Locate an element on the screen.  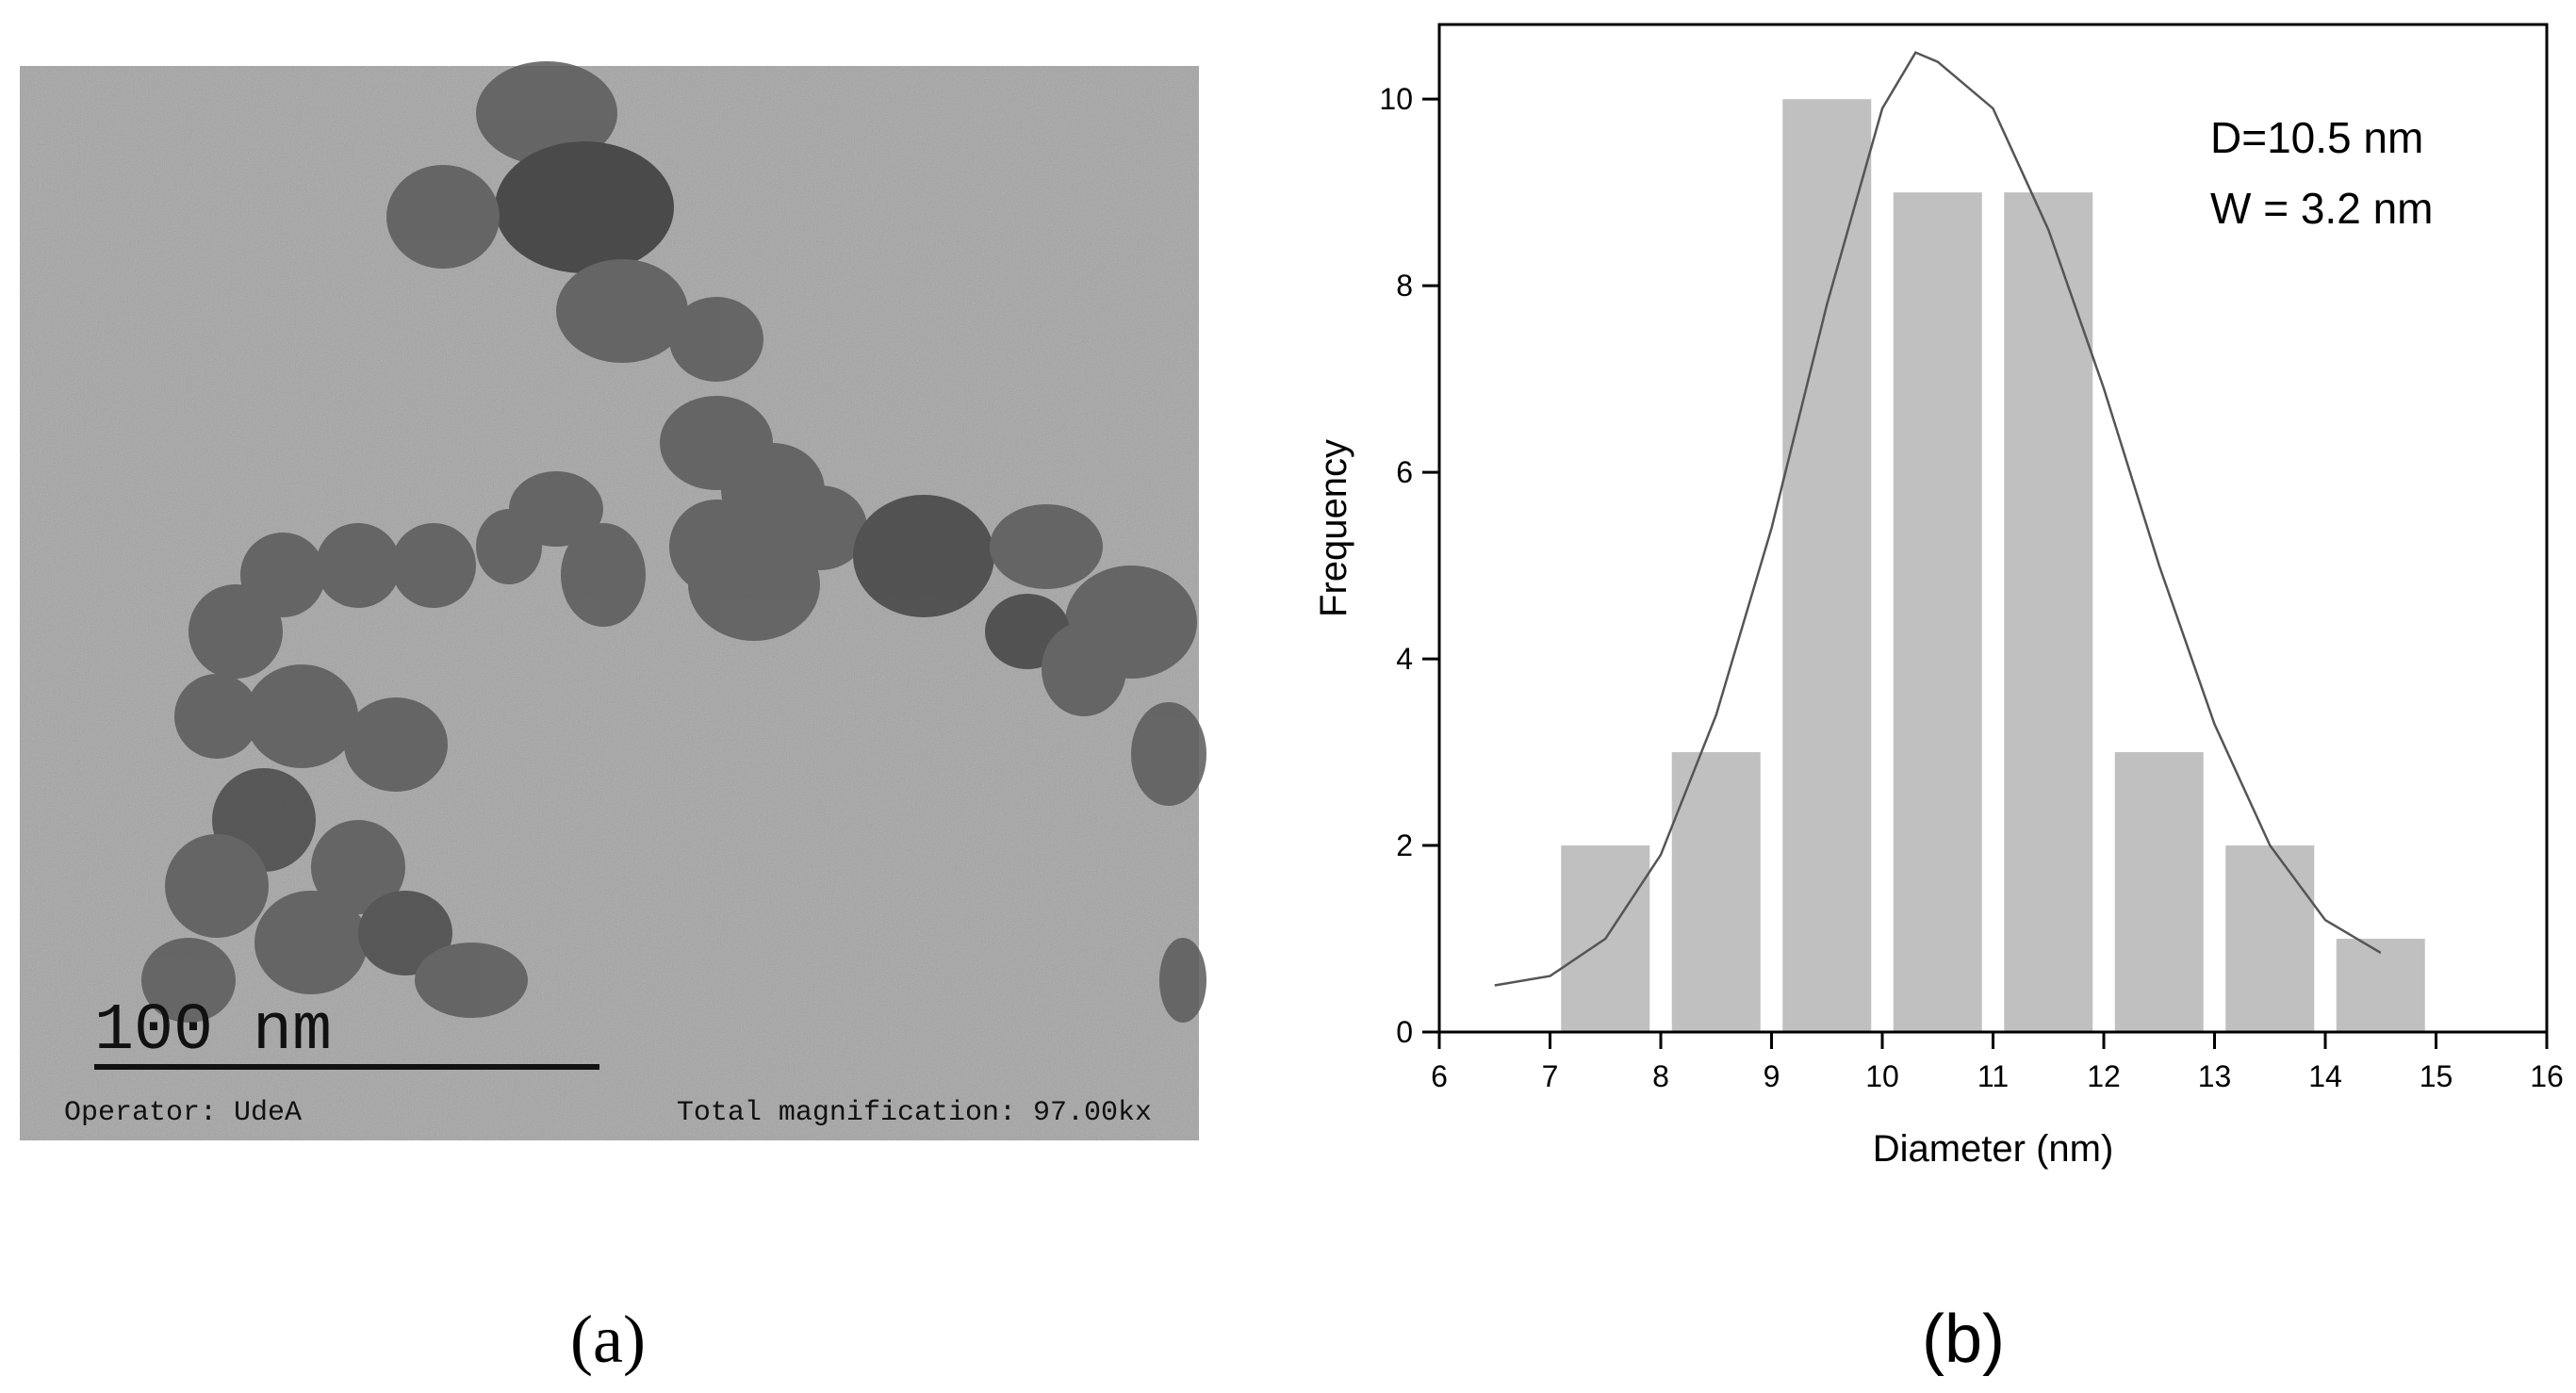
scale-bar-label: 100 nm is located at coordinates (213, 1031).